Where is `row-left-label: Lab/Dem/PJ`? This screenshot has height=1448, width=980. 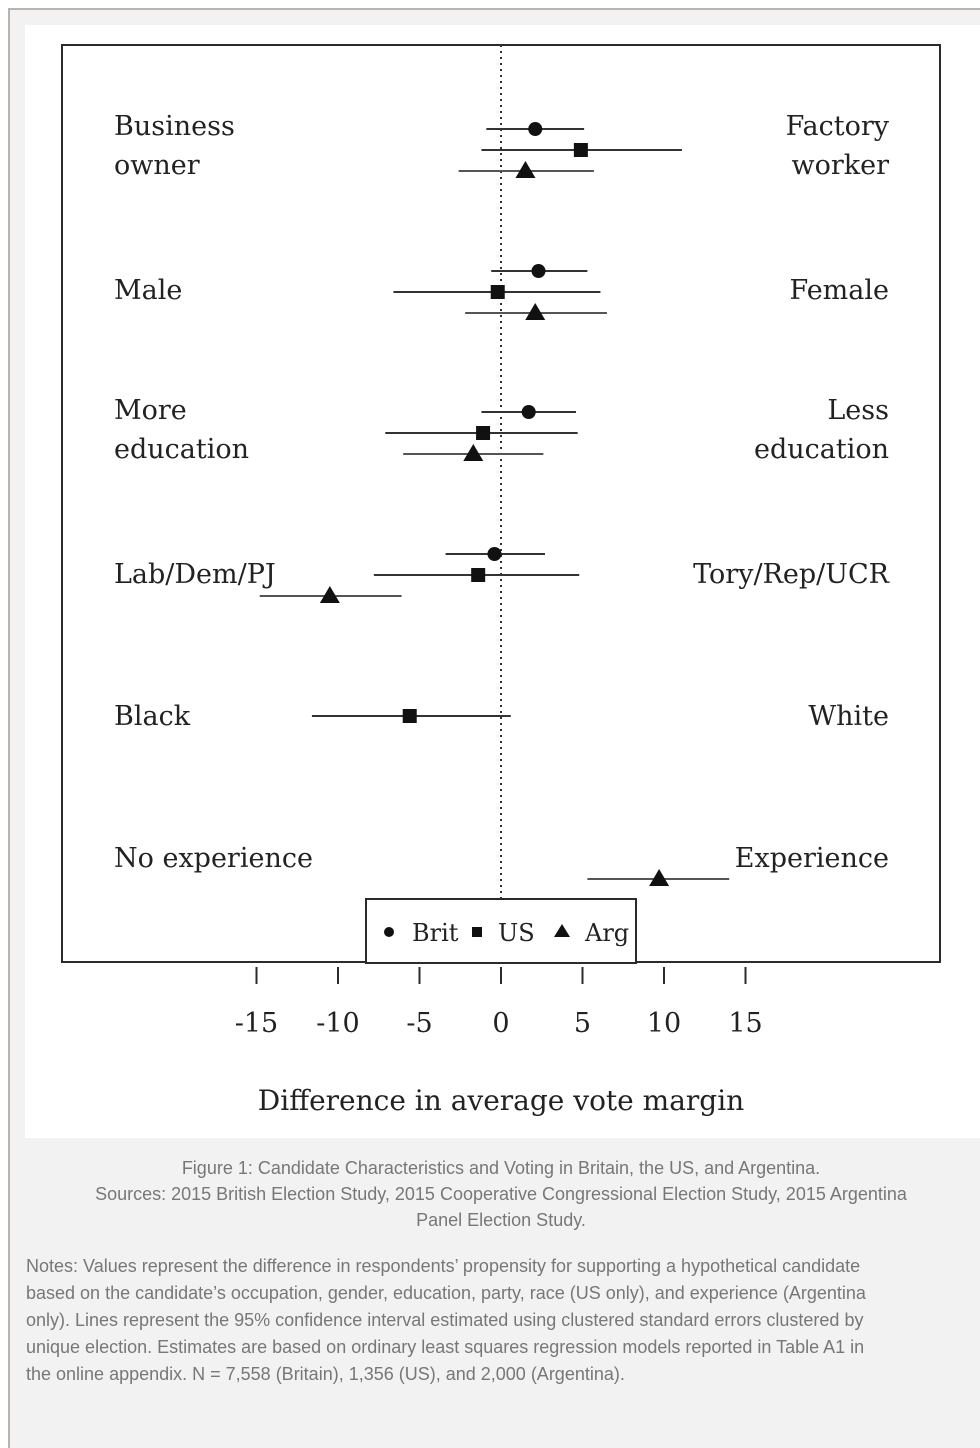 row-left-label: Lab/Dem/PJ is located at coordinates (195, 574).